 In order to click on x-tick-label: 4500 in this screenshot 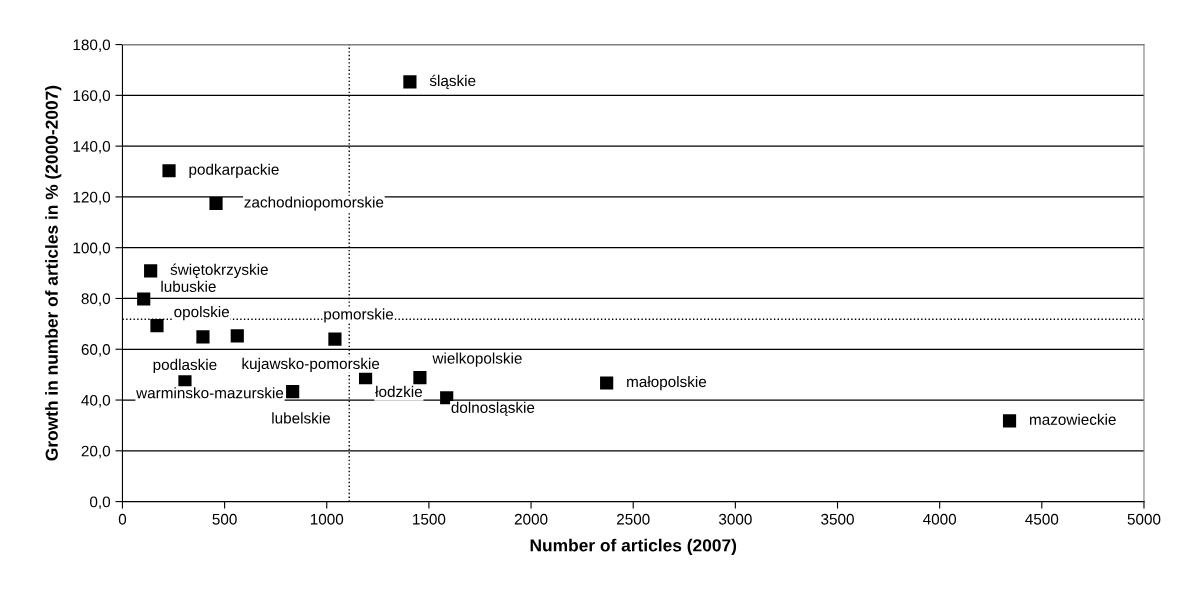, I will do `click(1042, 519)`.